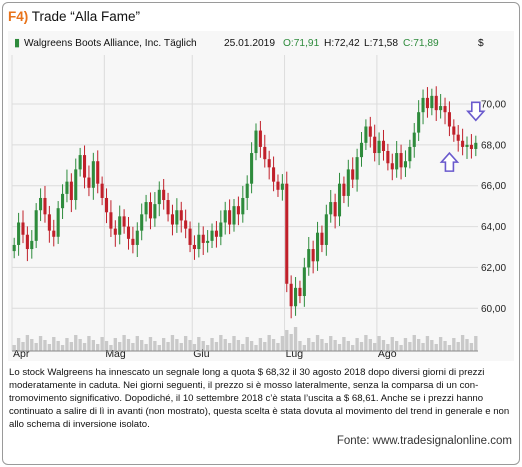 The width and height of the screenshot is (522, 467). I want to click on quote-date: 25.01.2019, so click(249, 43).